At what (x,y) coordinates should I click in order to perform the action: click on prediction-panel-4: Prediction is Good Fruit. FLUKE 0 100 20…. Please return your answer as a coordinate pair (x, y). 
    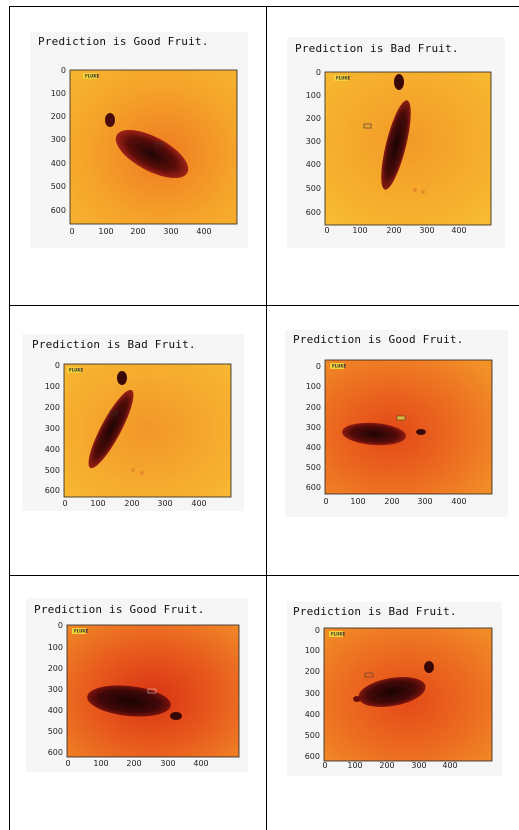
    Looking at the image, I should click on (396, 423).